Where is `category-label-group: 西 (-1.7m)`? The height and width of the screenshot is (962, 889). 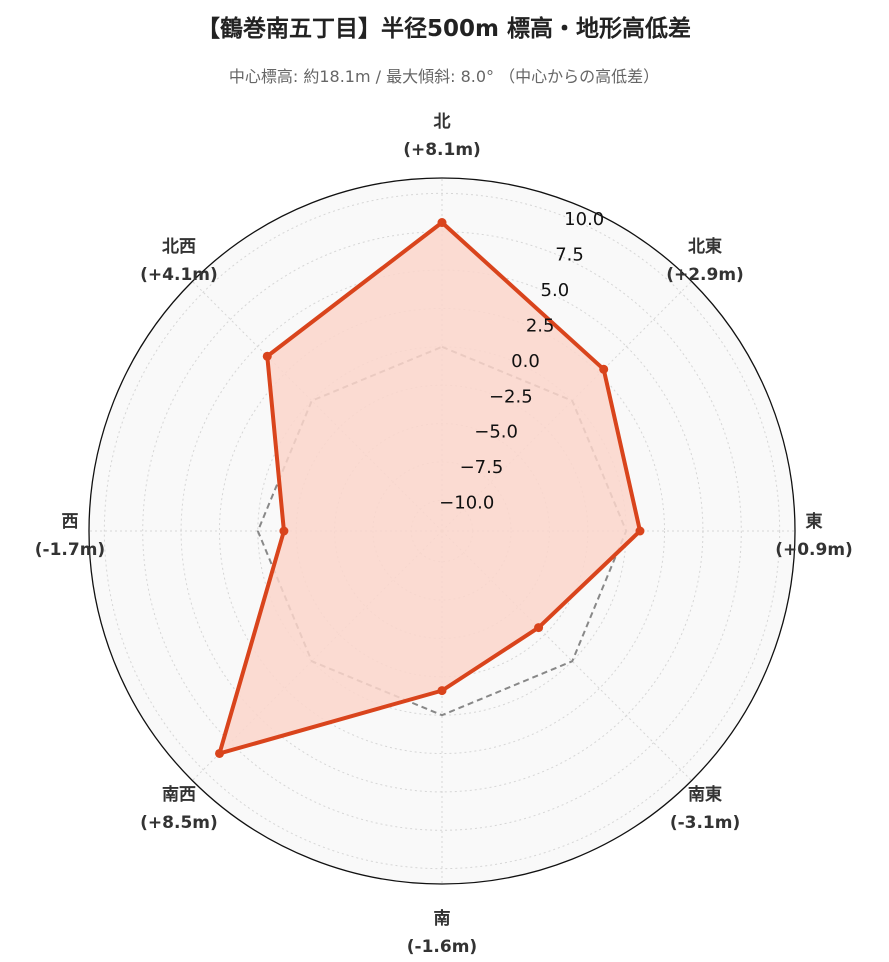 category-label-group: 西 (-1.7m) is located at coordinates (70, 536).